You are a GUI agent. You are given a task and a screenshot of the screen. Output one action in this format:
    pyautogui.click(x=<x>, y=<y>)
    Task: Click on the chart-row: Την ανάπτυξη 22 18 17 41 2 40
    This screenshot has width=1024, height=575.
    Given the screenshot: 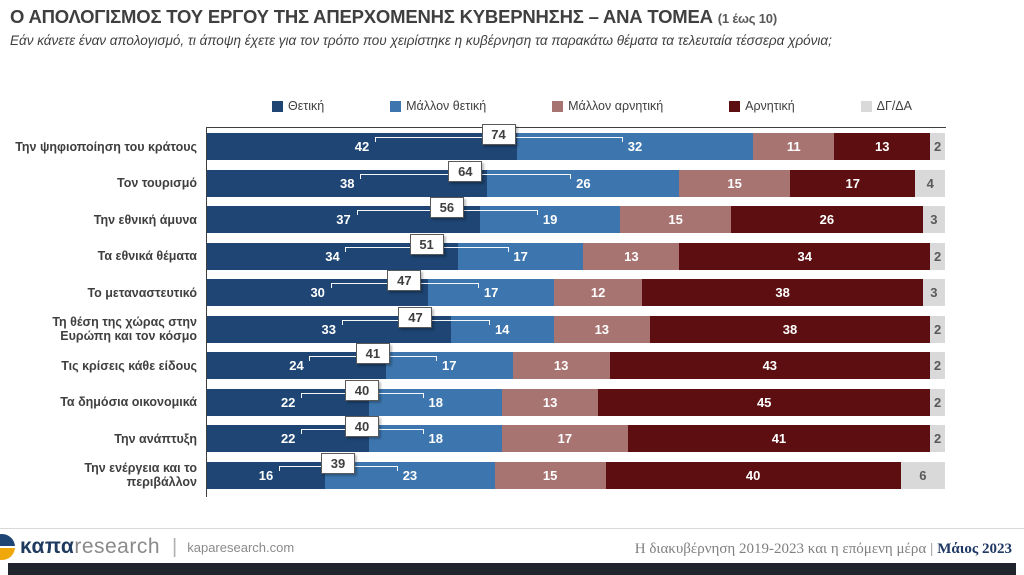 What is the action you would take?
    pyautogui.click(x=478, y=434)
    